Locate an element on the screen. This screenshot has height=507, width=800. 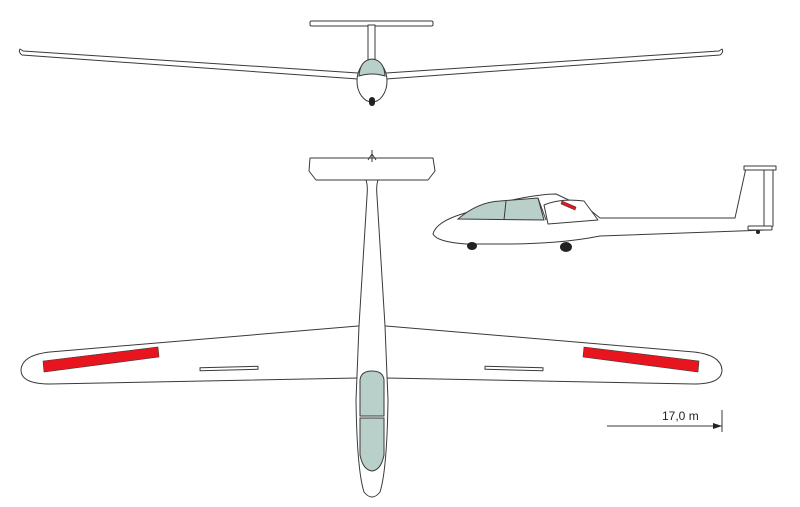
side-main-wheel is located at coordinates (566, 247).